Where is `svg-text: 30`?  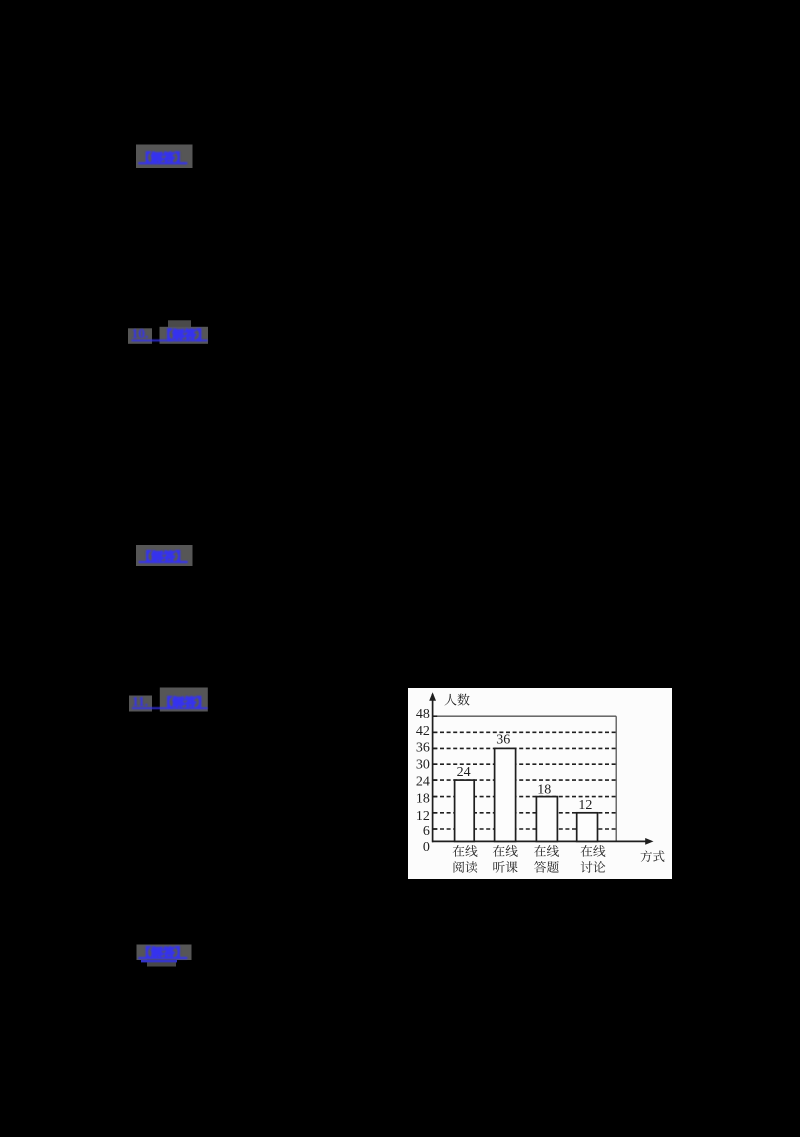 svg-text: 30 is located at coordinates (423, 764).